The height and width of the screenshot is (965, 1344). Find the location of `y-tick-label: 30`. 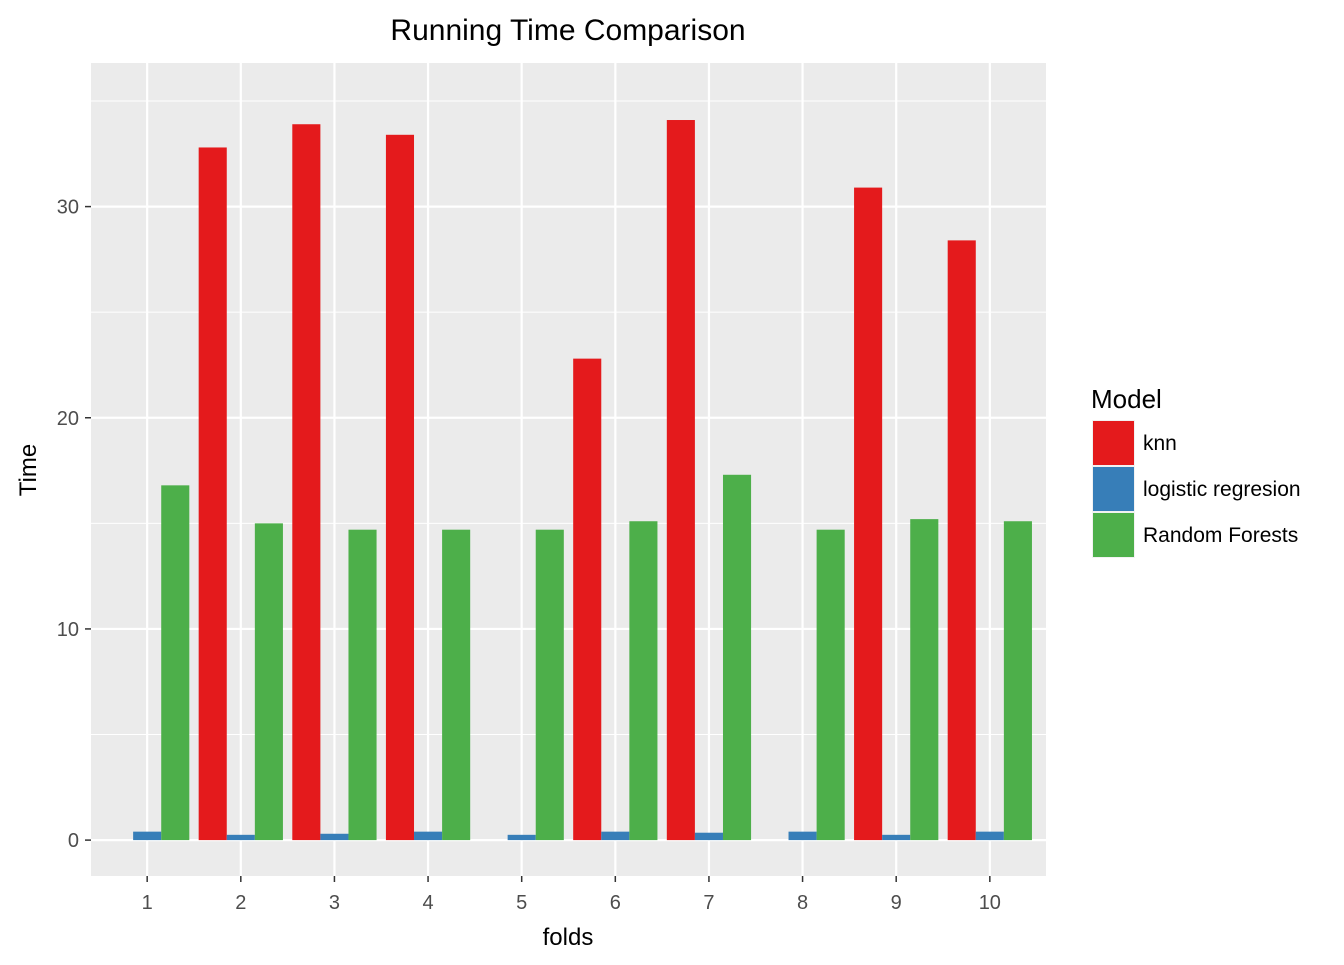

y-tick-label: 30 is located at coordinates (68, 208).